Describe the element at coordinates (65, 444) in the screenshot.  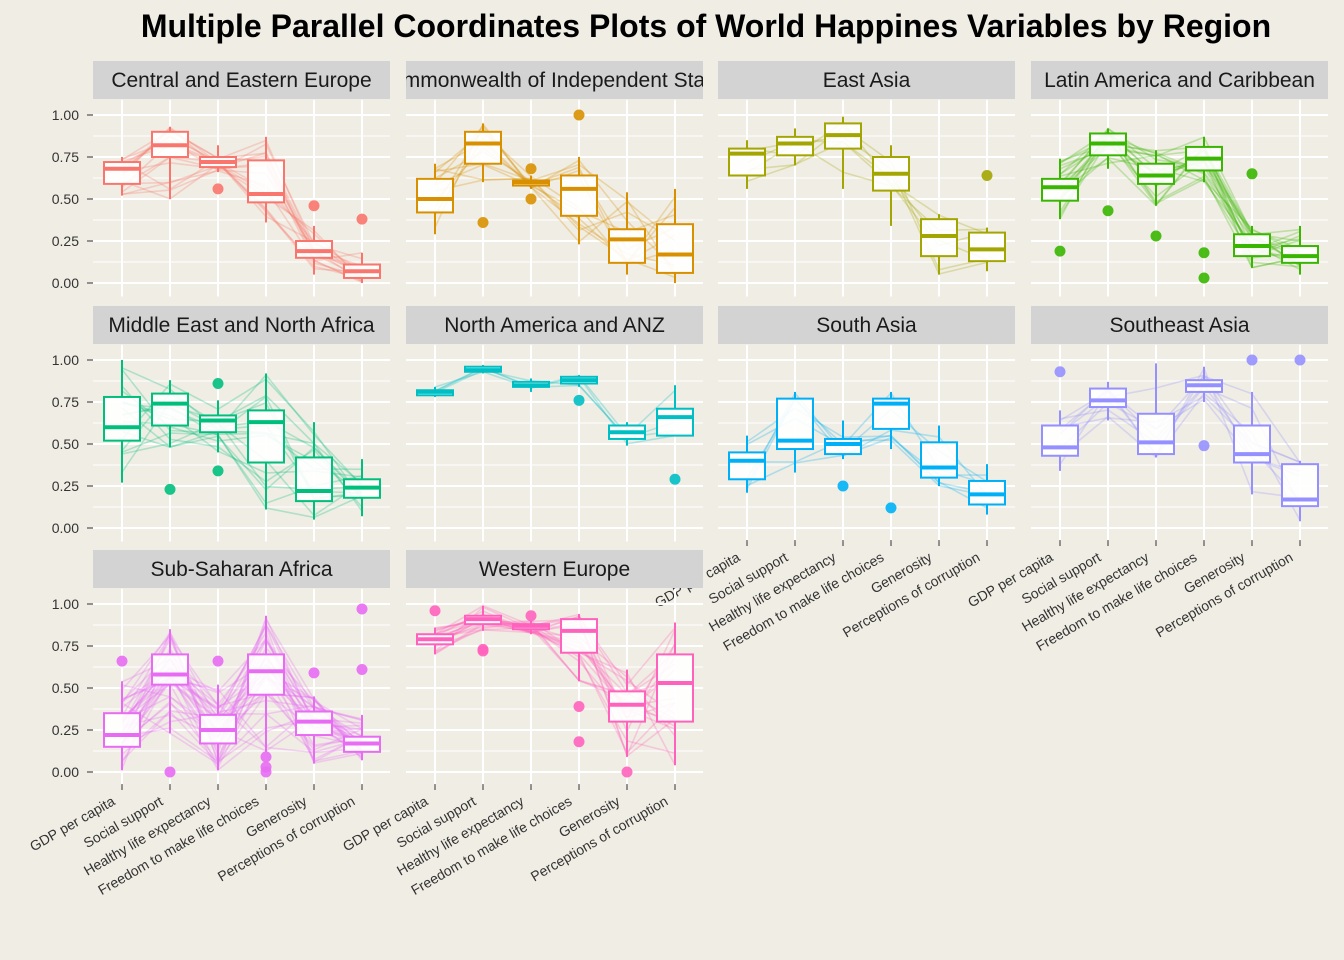
I see `y-tick-label: 0.50` at that location.